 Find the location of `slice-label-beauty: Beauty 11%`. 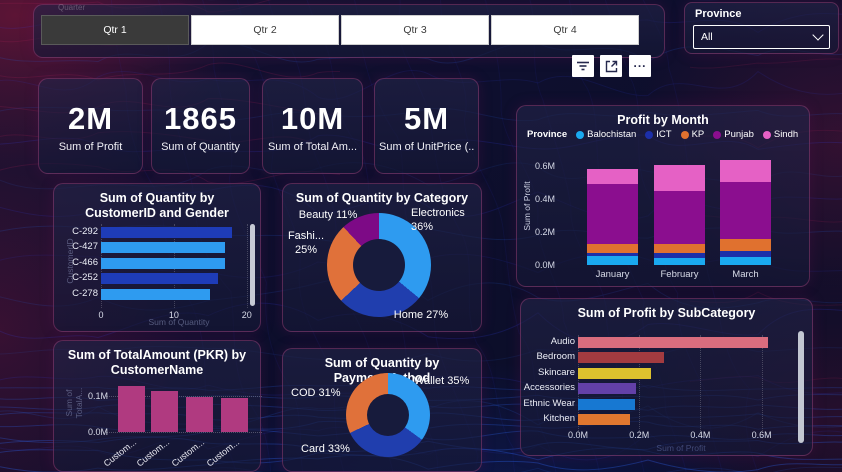

slice-label-beauty: Beauty 11% is located at coordinates (328, 215).